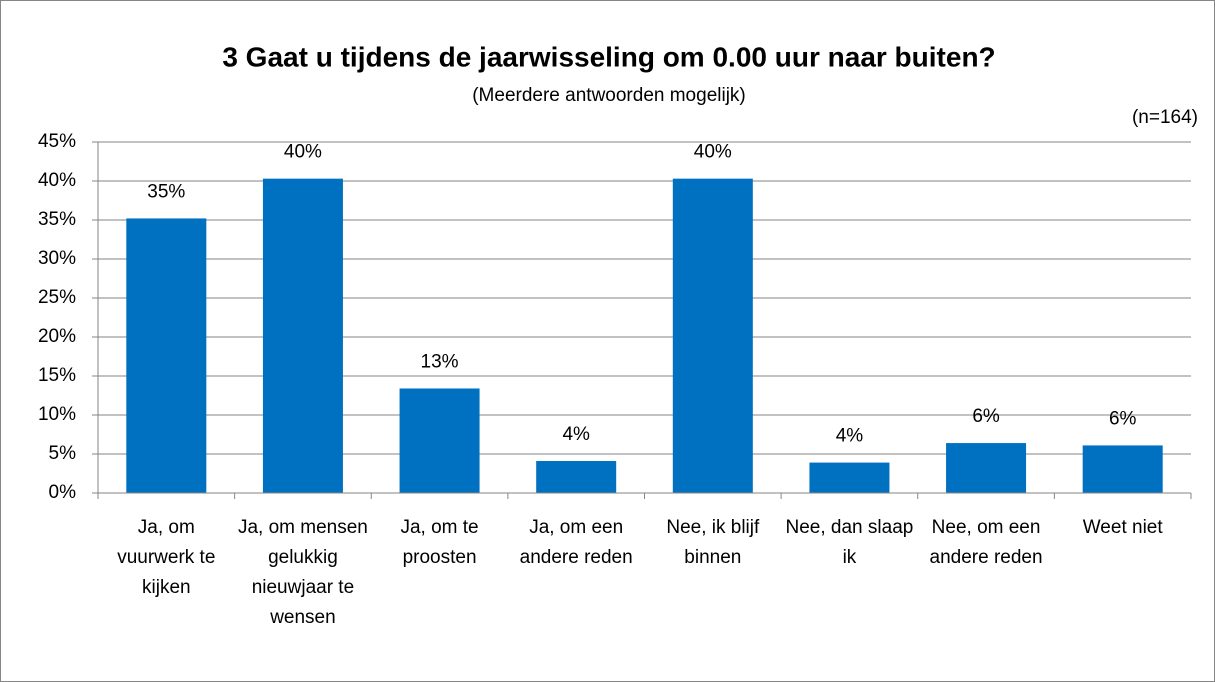 This screenshot has height=682, width=1215. Describe the element at coordinates (57, 336) in the screenshot. I see `y-tick-label: 20%` at that location.